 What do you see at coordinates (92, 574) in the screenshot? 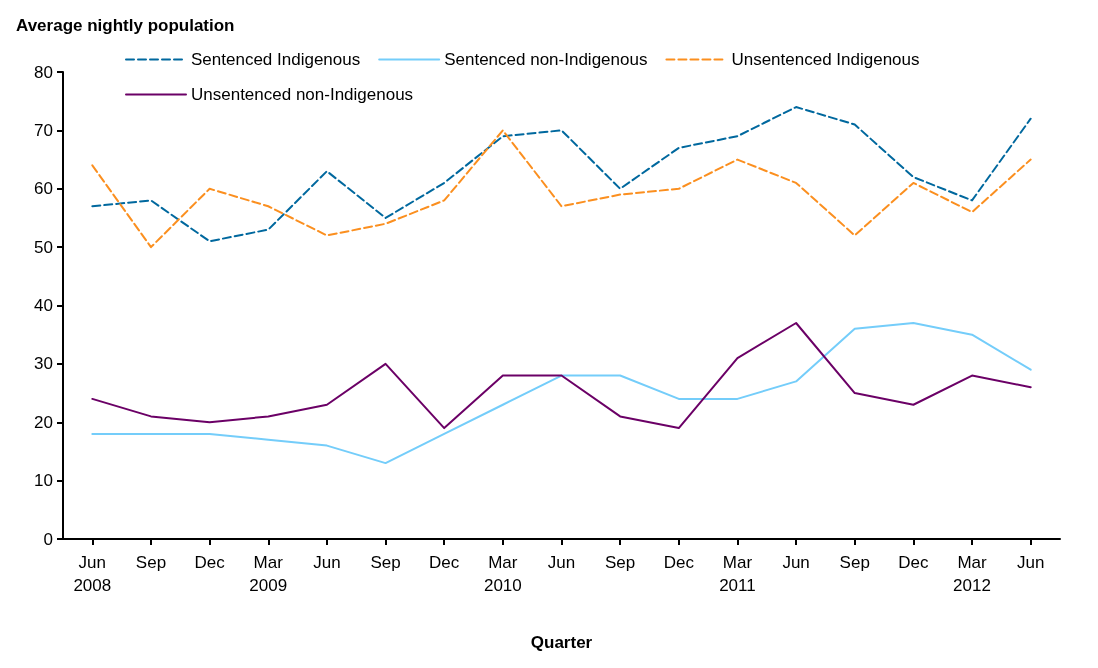
I see `x-tick-label: Jun 2008` at bounding box center [92, 574].